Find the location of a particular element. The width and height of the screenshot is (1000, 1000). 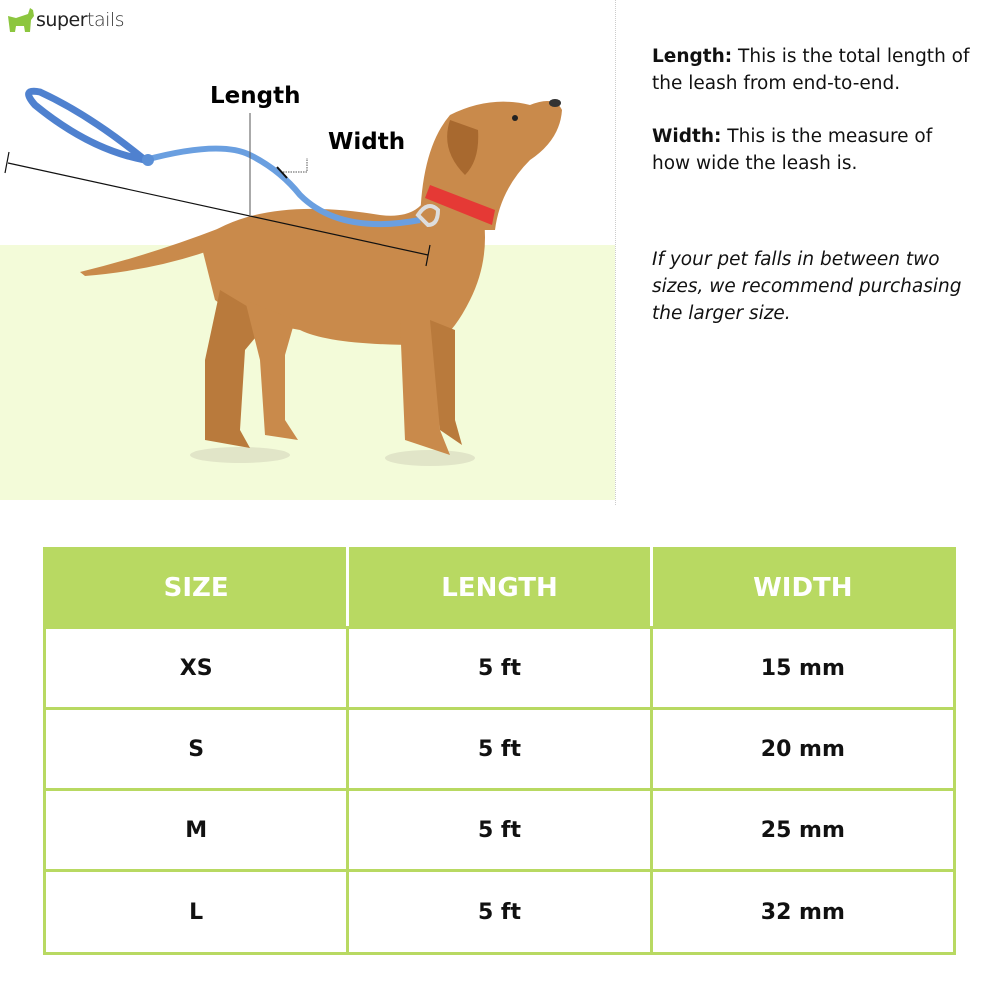

logo-text-tails: tails is located at coordinates (106, 20).